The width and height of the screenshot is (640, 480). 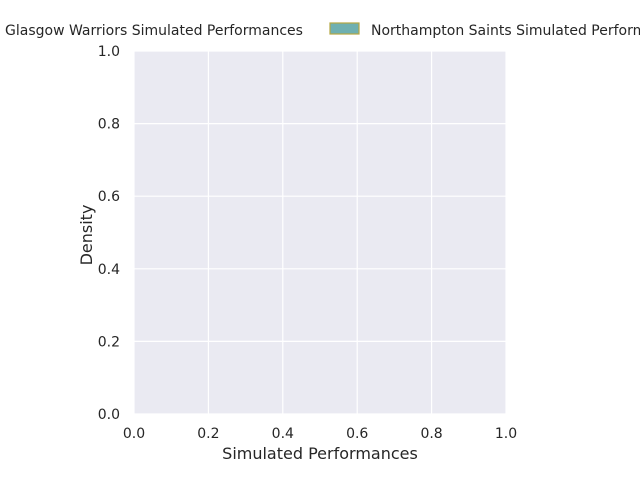 I want to click on x-tick-label: 0.0, so click(x=134, y=434).